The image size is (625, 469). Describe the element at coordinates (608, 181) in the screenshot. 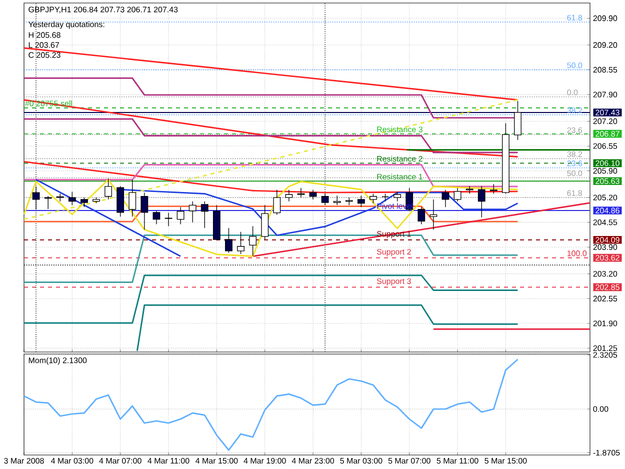

I see `ref-line-label: 205.63` at that location.